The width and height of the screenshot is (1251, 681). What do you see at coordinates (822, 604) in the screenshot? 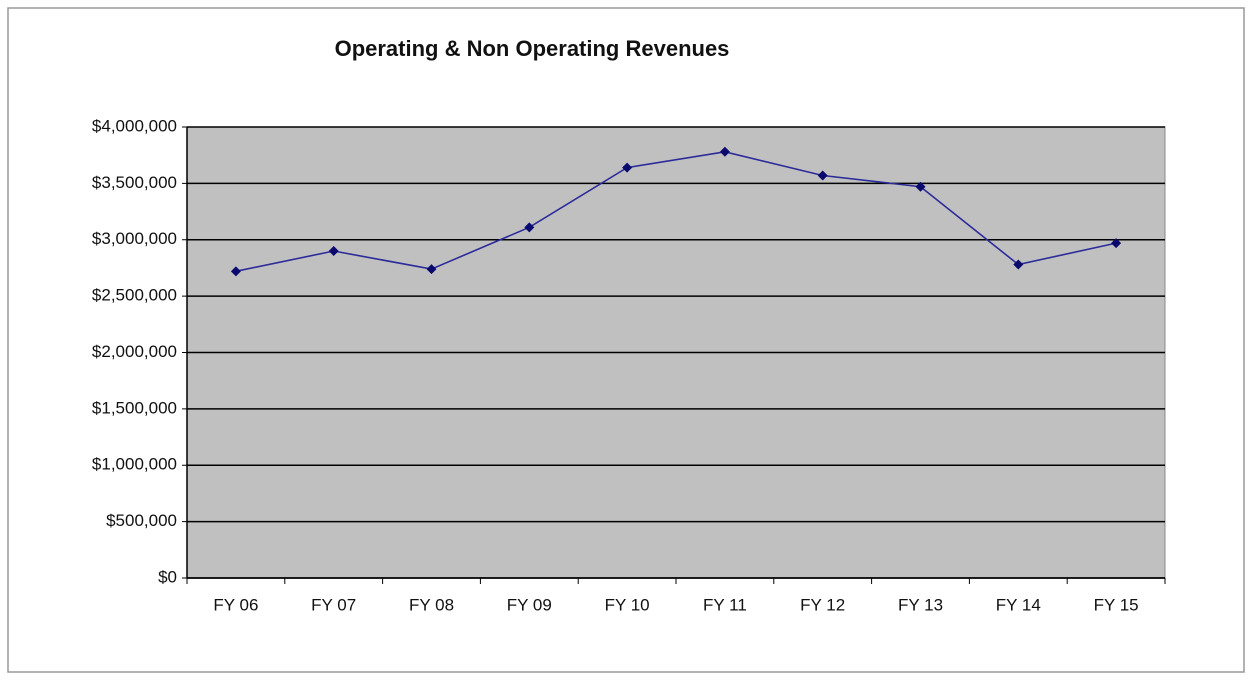
I see `x-tick-label: FY 12` at bounding box center [822, 604].